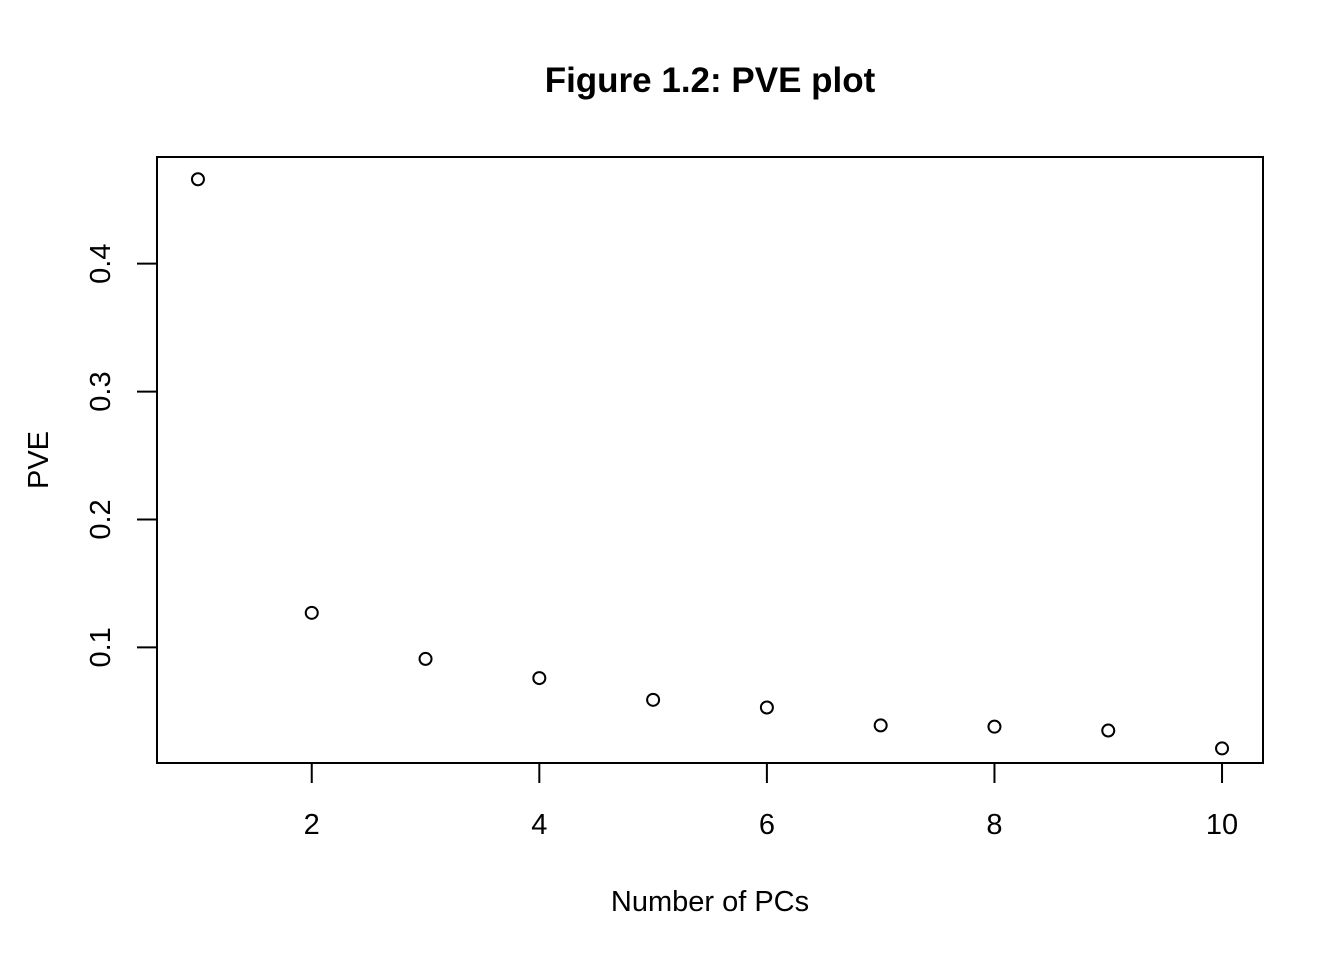 The width and height of the screenshot is (1344, 960). Describe the element at coordinates (101, 519) in the screenshot. I see `y-tick-label: 0.2` at that location.